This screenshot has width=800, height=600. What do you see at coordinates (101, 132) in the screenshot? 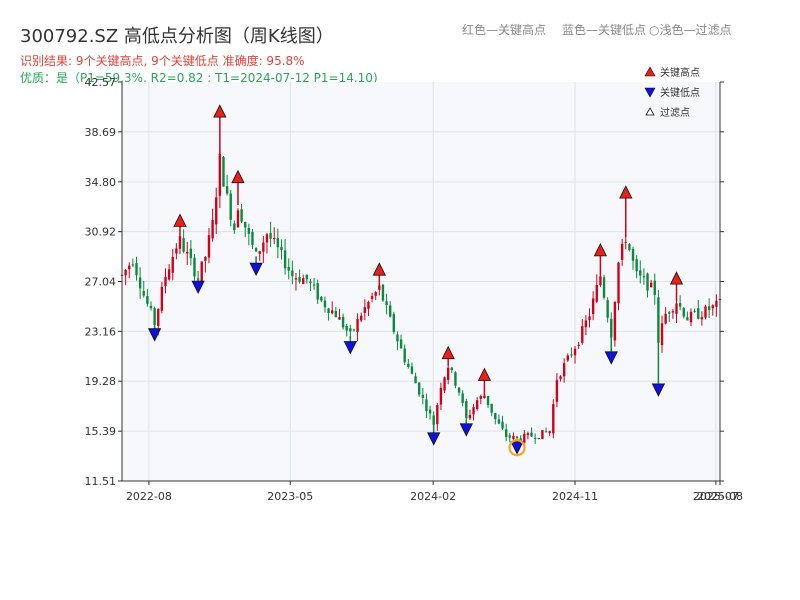
I see `y-tick-label: 38.69` at bounding box center [101, 132].